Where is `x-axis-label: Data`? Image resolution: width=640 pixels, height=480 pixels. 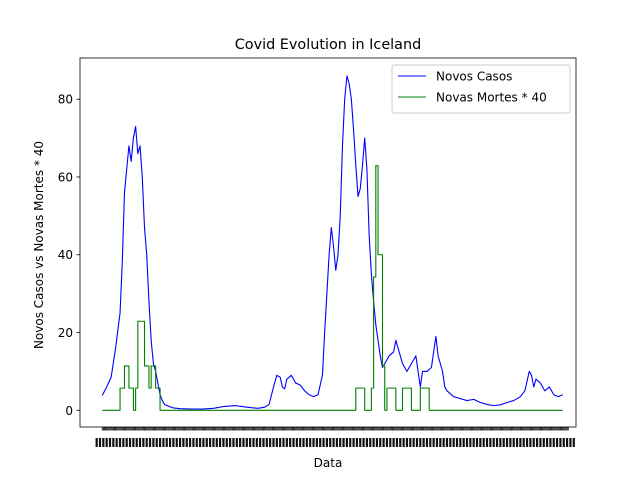
x-axis-label: Data is located at coordinates (328, 463).